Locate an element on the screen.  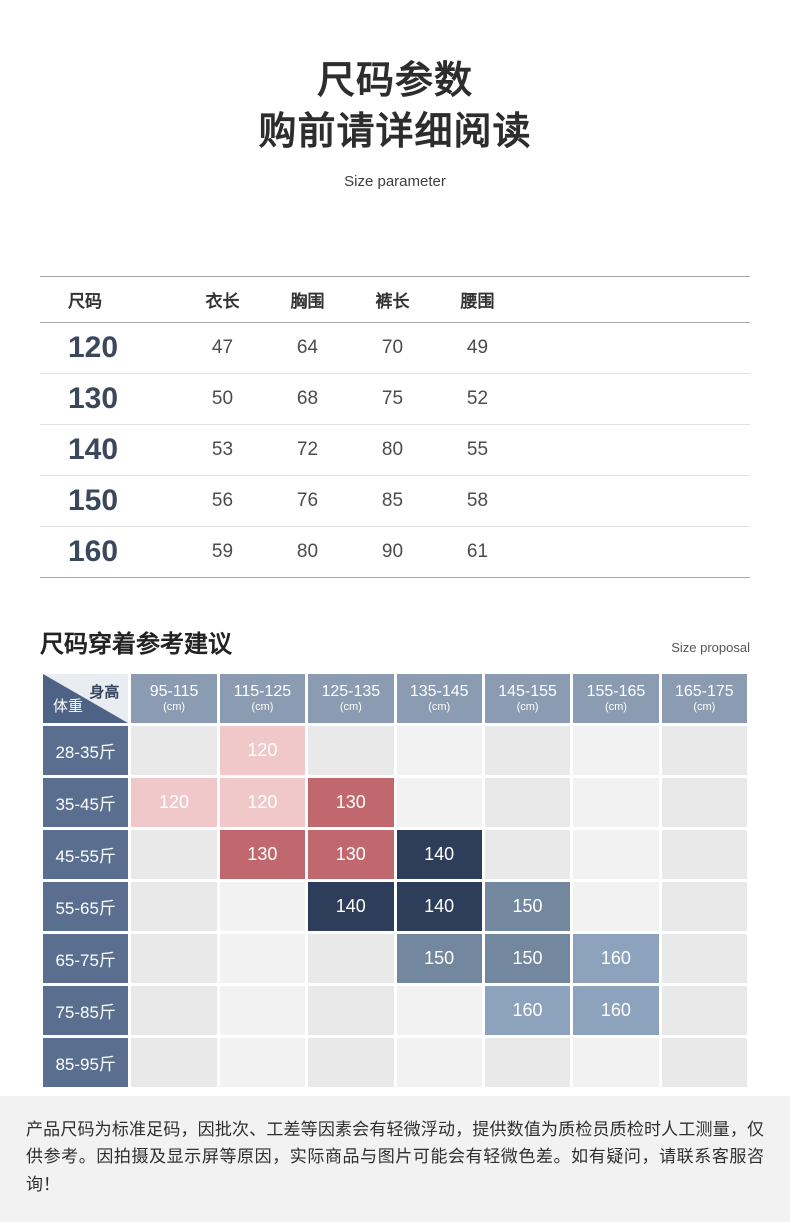
corner-label-weight: 体重 is located at coordinates (68, 706).